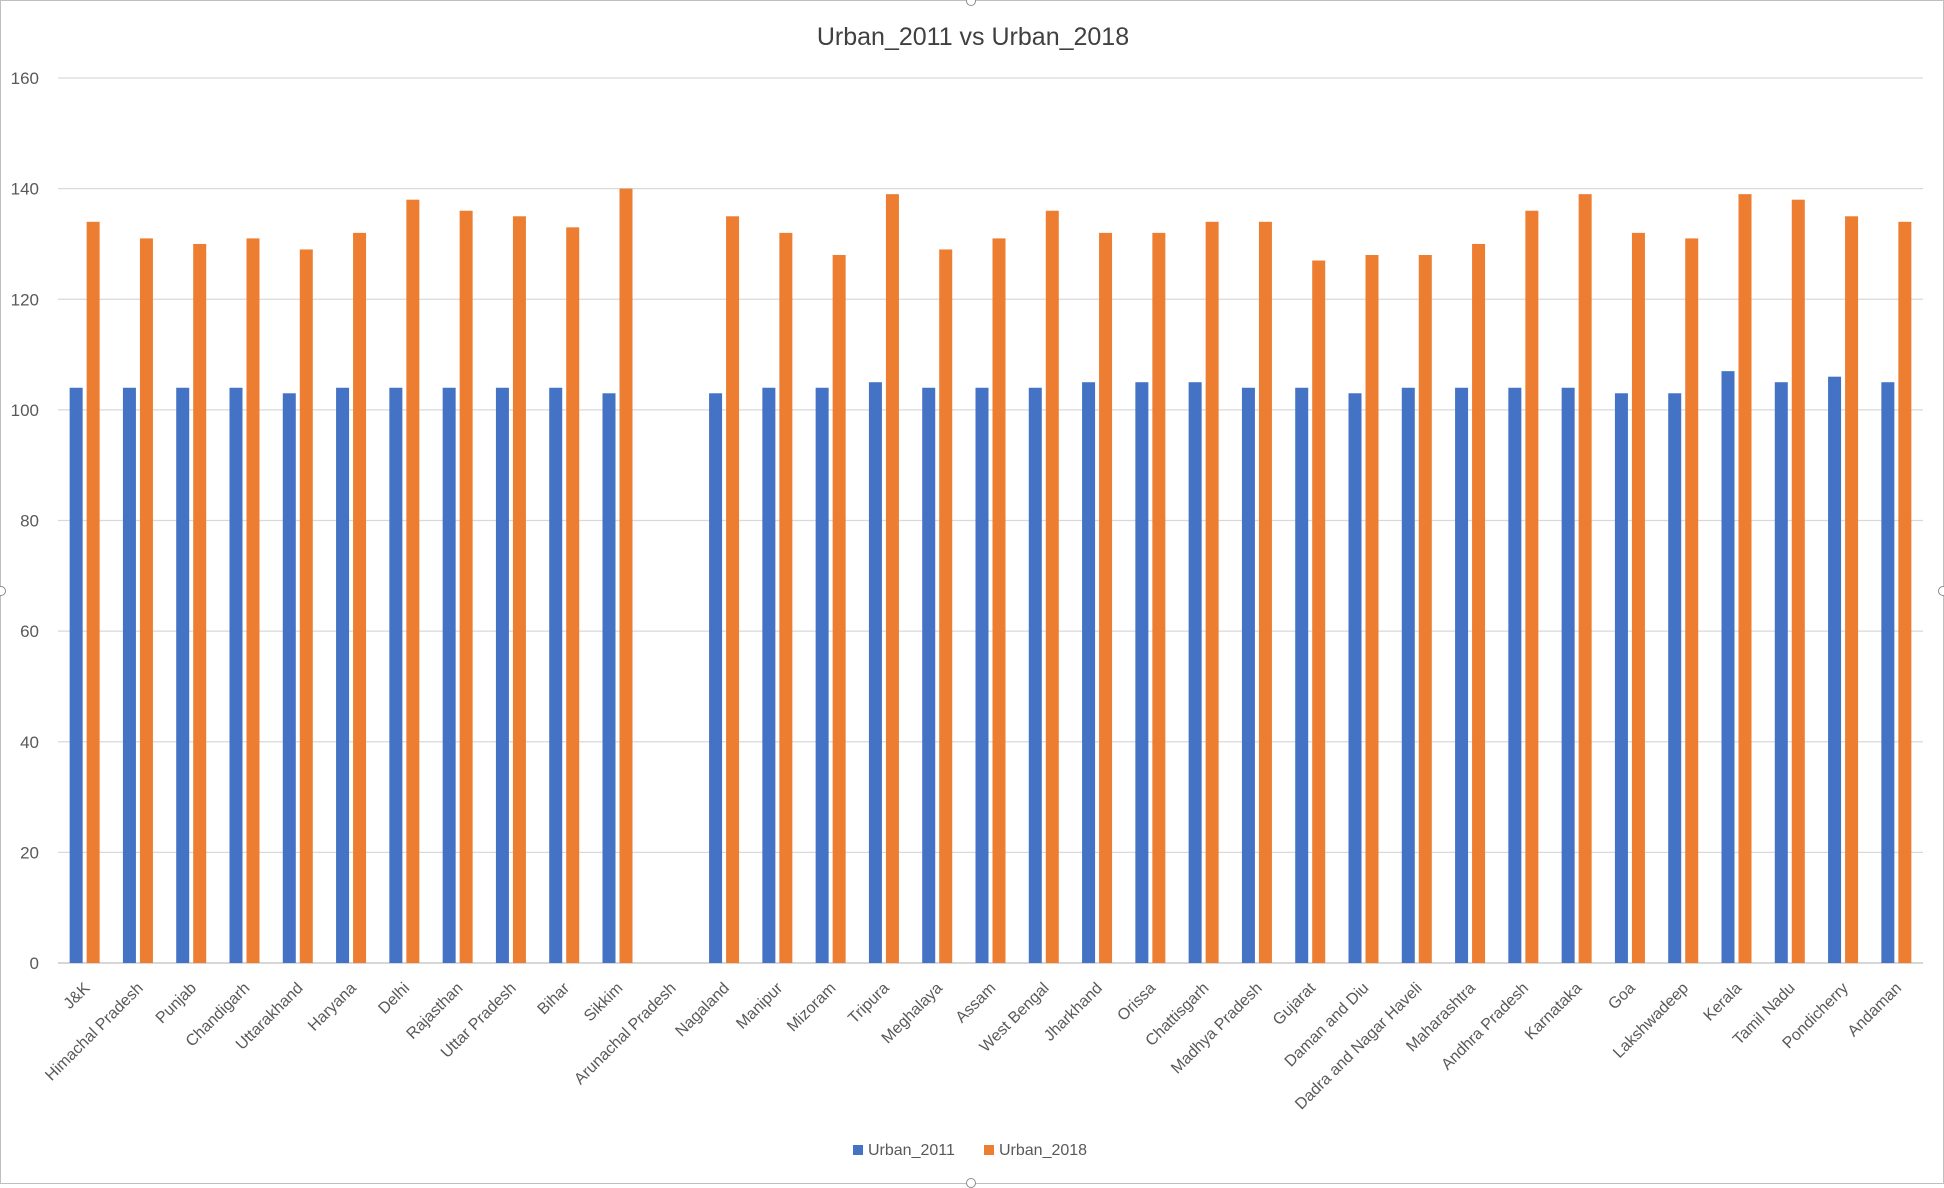 This screenshot has height=1188, width=1944. I want to click on x-tick-label: Andaman, so click(1875, 1010).